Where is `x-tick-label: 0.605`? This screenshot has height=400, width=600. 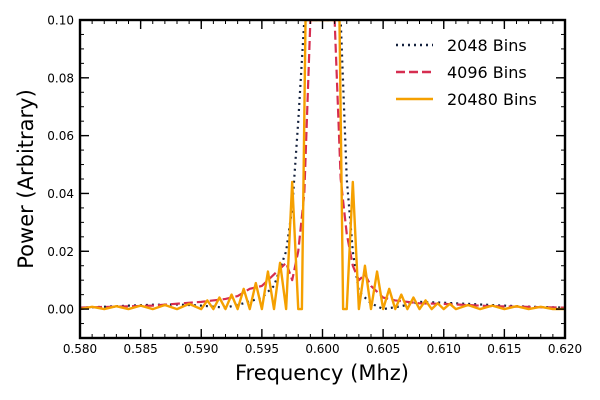
x-tick-label: 0.605 is located at coordinates (383, 349).